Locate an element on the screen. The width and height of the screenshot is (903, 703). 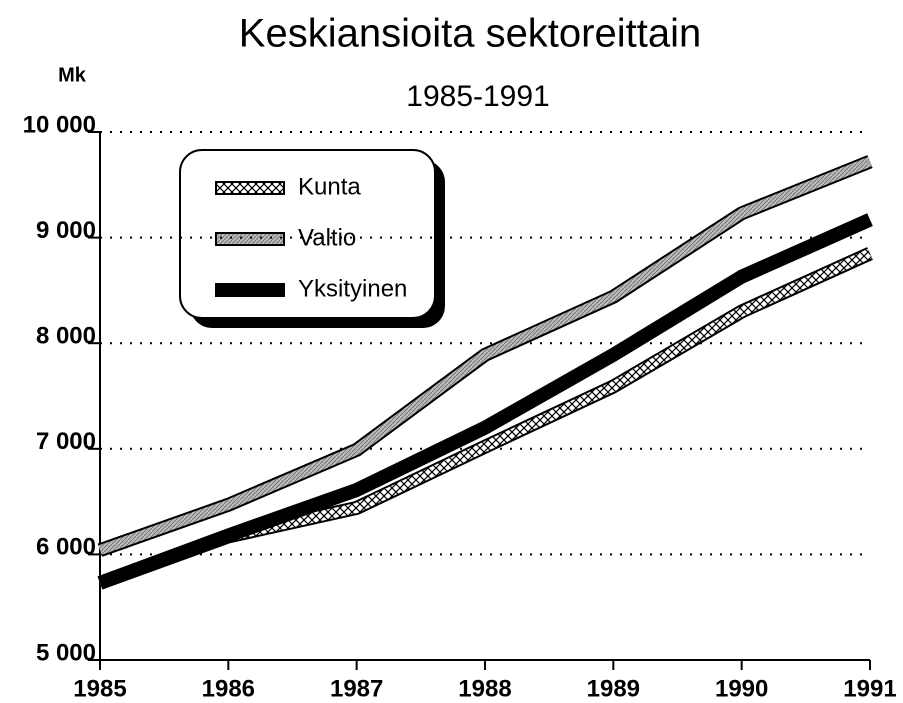
legend-label: Valtio is located at coordinates (327, 237).